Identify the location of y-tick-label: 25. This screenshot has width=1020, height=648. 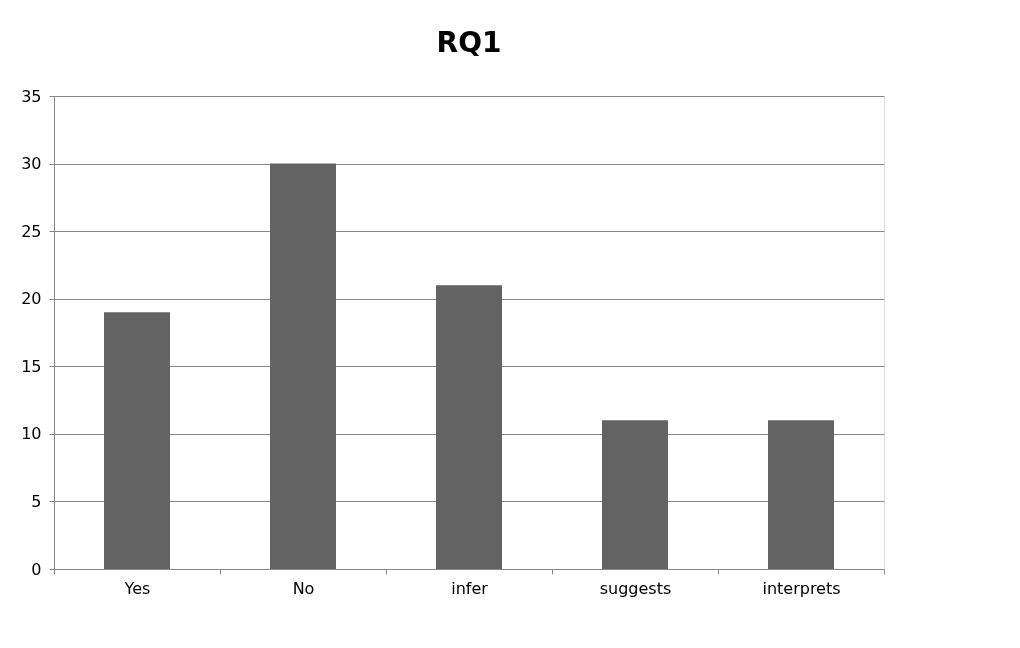
(31, 231).